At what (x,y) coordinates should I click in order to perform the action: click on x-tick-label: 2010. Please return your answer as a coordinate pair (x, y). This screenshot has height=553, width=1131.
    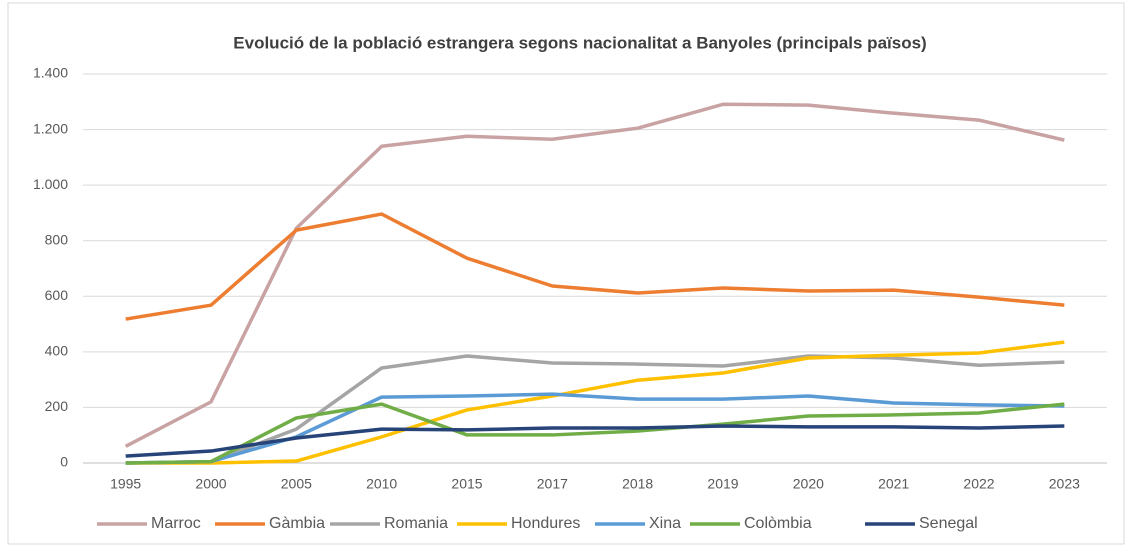
    Looking at the image, I should click on (381, 484).